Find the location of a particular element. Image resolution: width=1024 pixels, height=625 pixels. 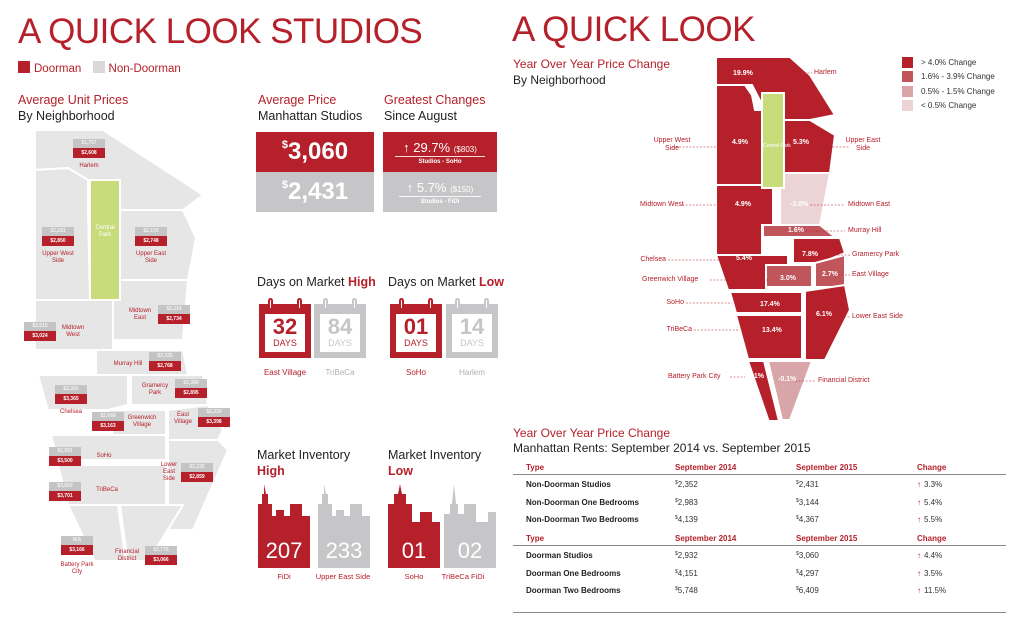

calendar-icon-dom-high-non-doorman: 84 DAYS is located at coordinates (340, 328).